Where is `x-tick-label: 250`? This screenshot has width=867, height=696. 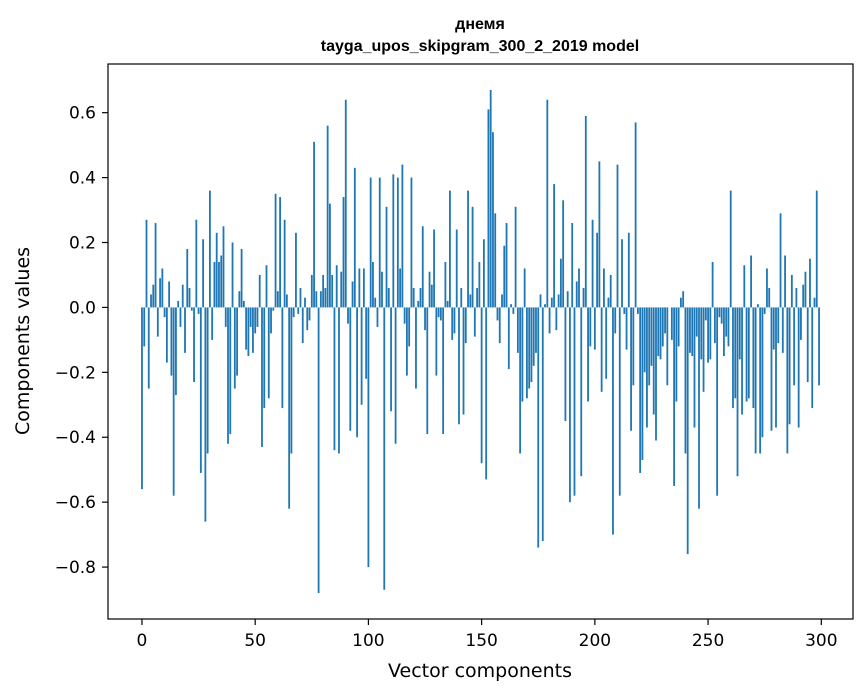 x-tick-label: 250 is located at coordinates (708, 641).